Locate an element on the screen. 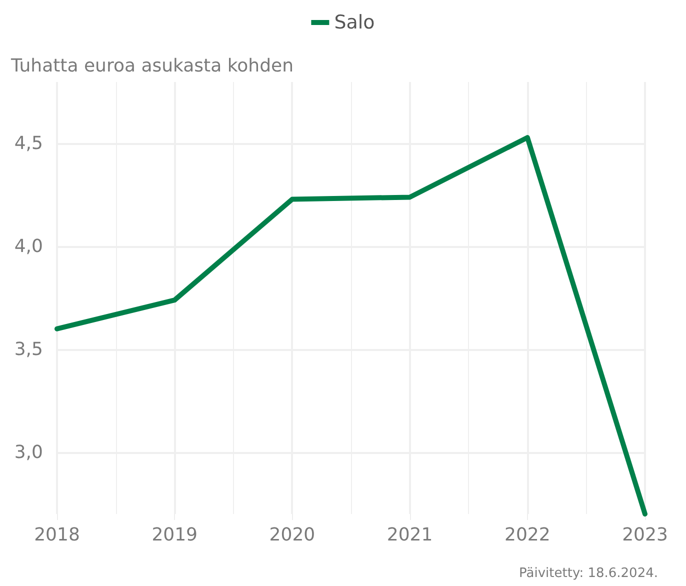 The width and height of the screenshot is (686, 586). x-tick-label: 2023 is located at coordinates (645, 535).